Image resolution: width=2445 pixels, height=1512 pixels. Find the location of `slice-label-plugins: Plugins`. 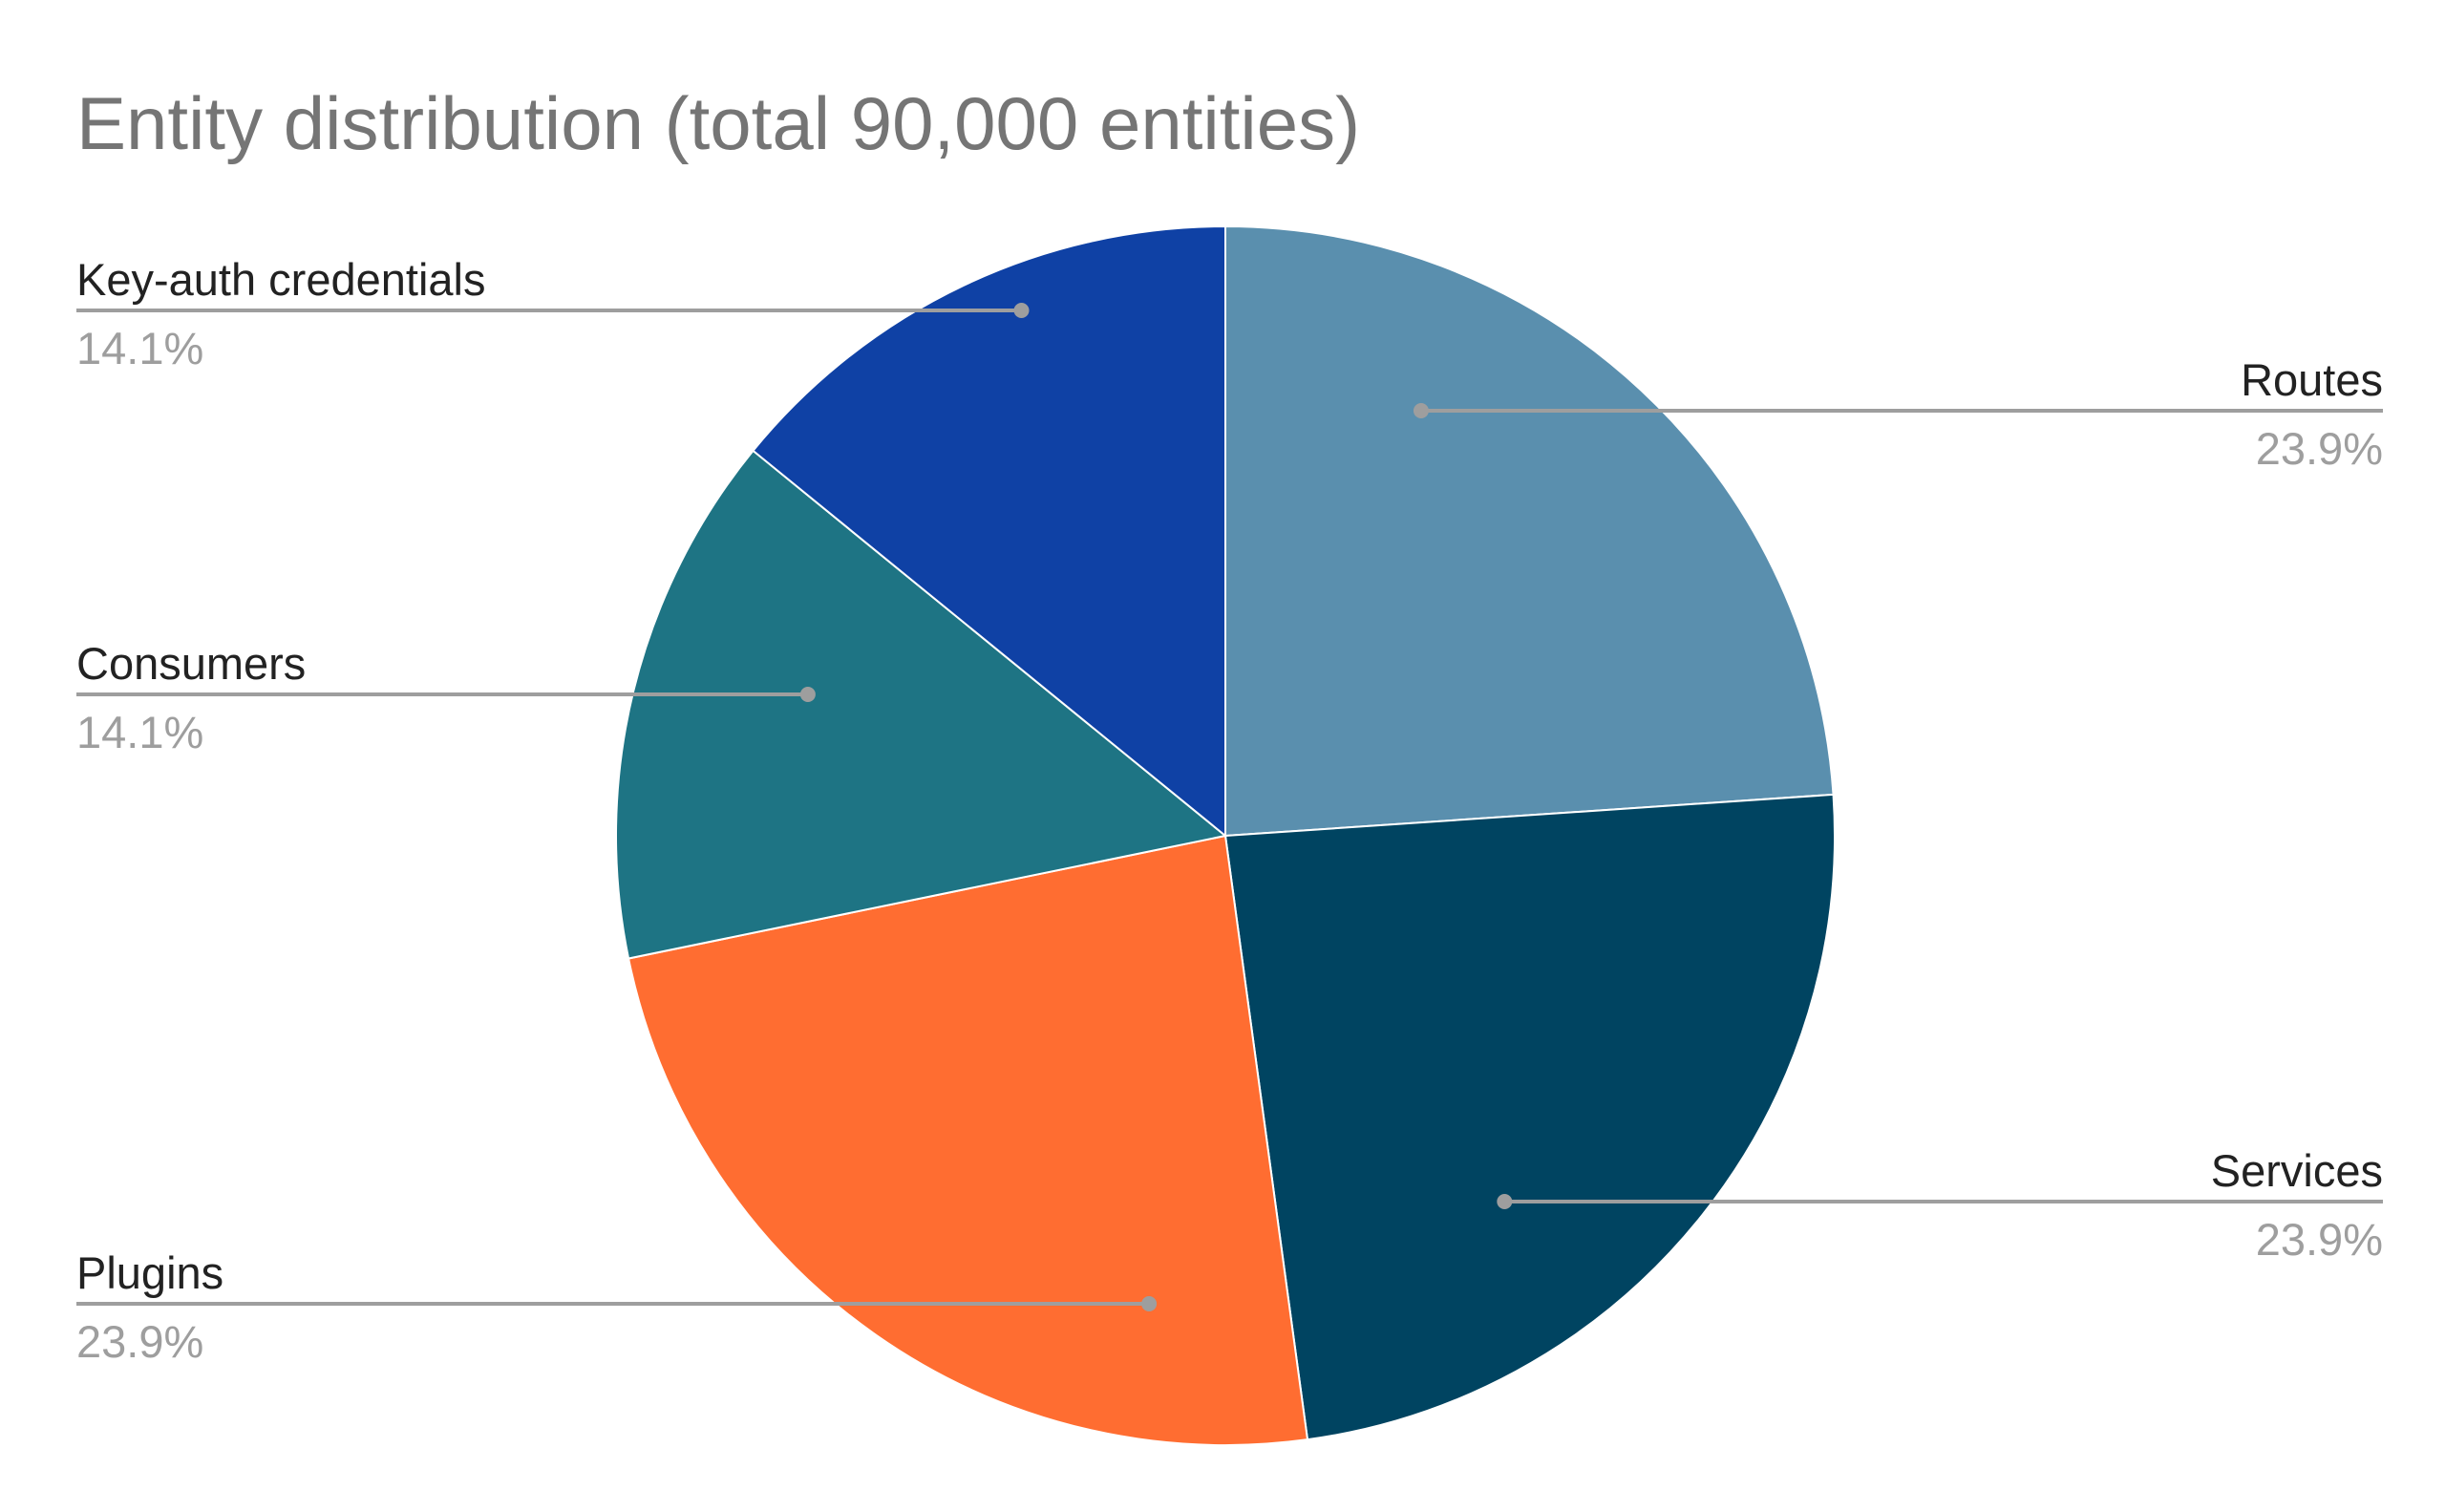

slice-label-plugins: Plugins is located at coordinates (150, 1272).